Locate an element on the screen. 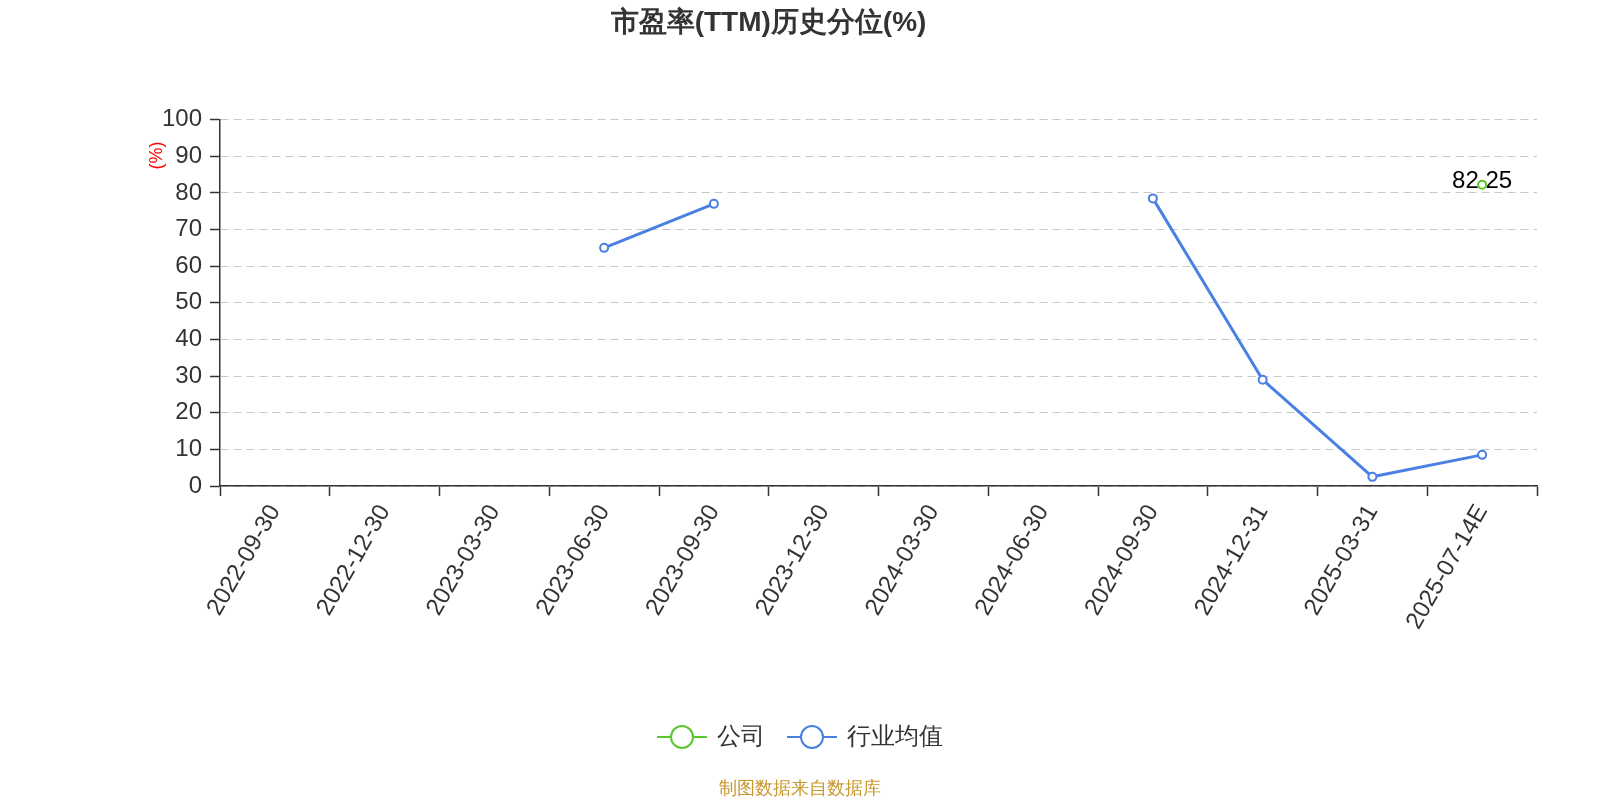 Image resolution: width=1600 pixels, height=800 pixels. y-tick-label: 40 is located at coordinates (188, 338).